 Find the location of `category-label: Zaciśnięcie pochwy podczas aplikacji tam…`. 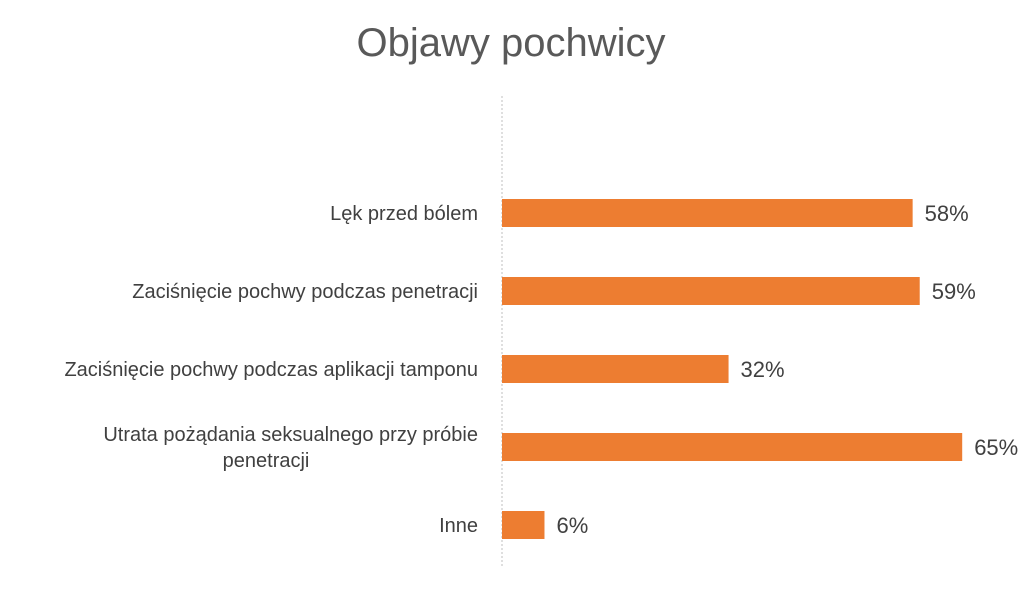

category-label: Zaciśnięcie pochwy podczas aplikacji tam… is located at coordinates (271, 370).